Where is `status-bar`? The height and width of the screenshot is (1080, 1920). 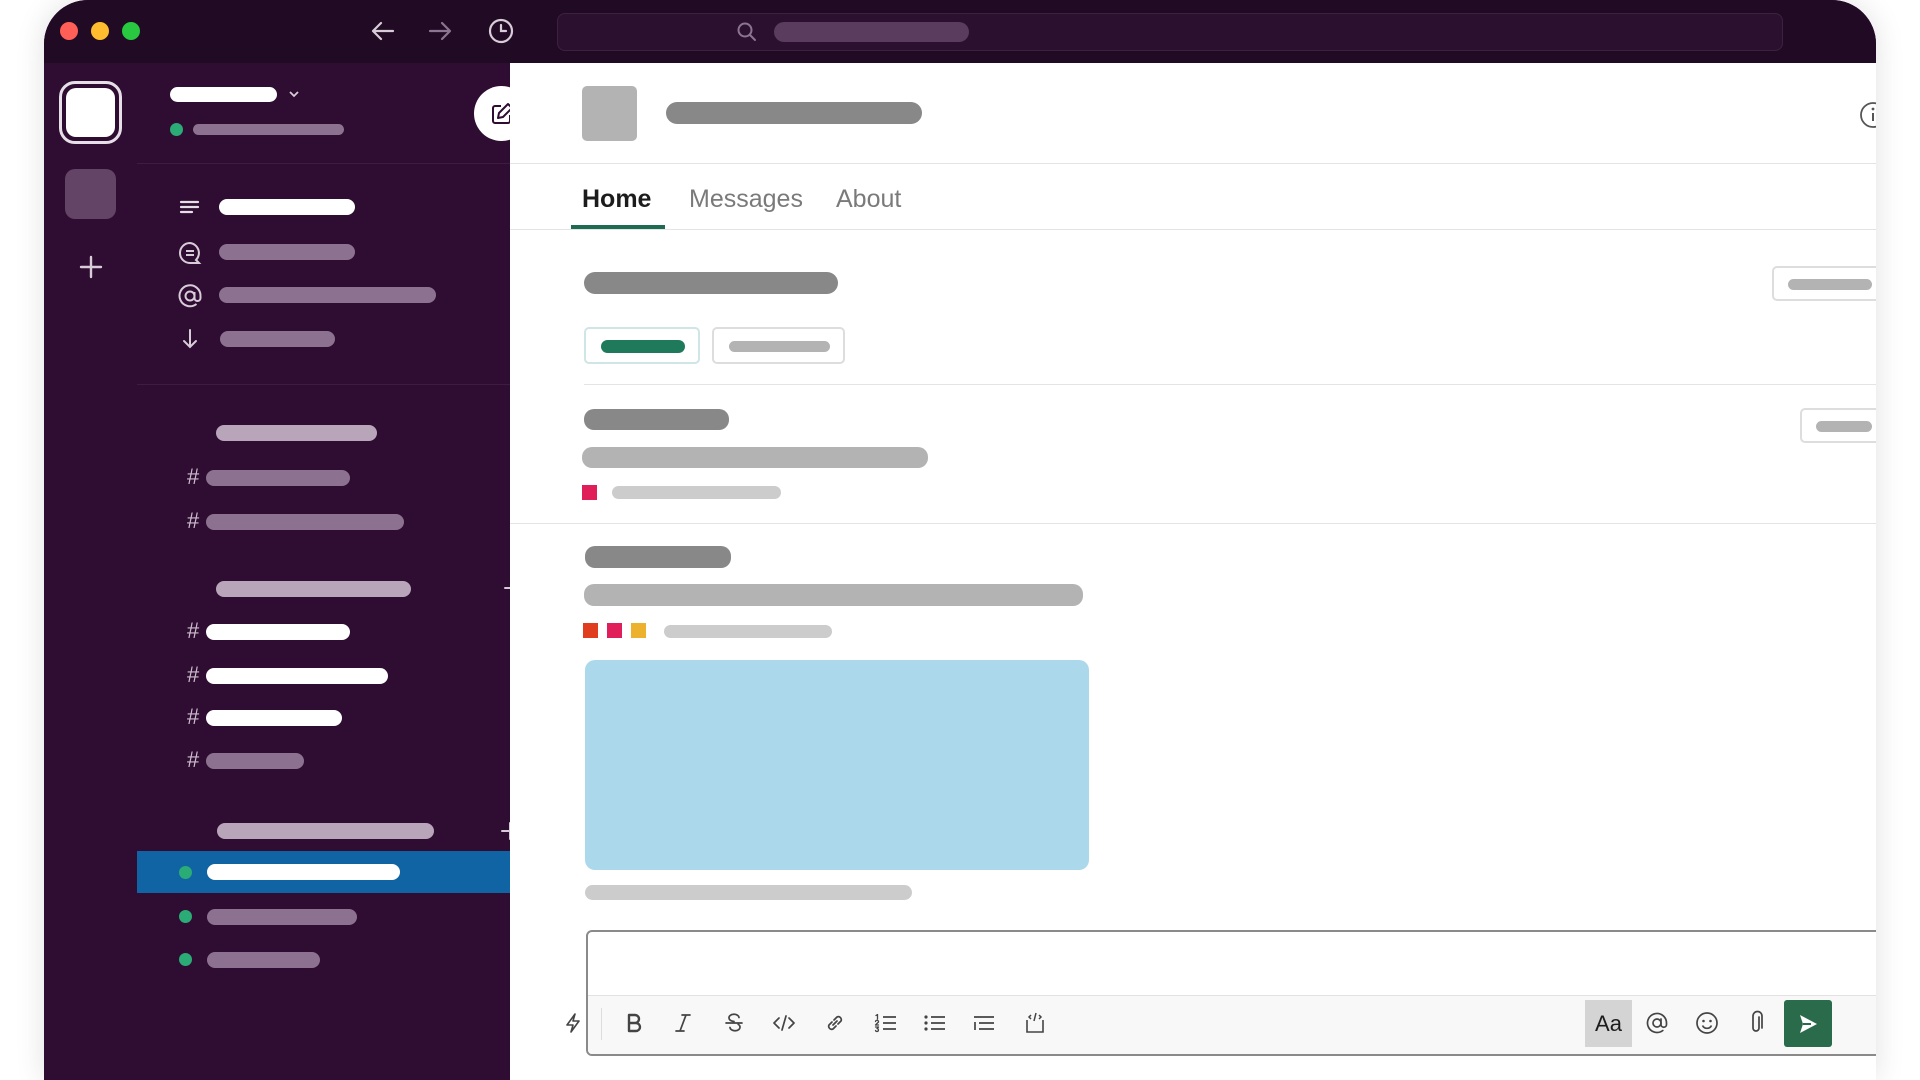
status-bar is located at coordinates (268, 129).